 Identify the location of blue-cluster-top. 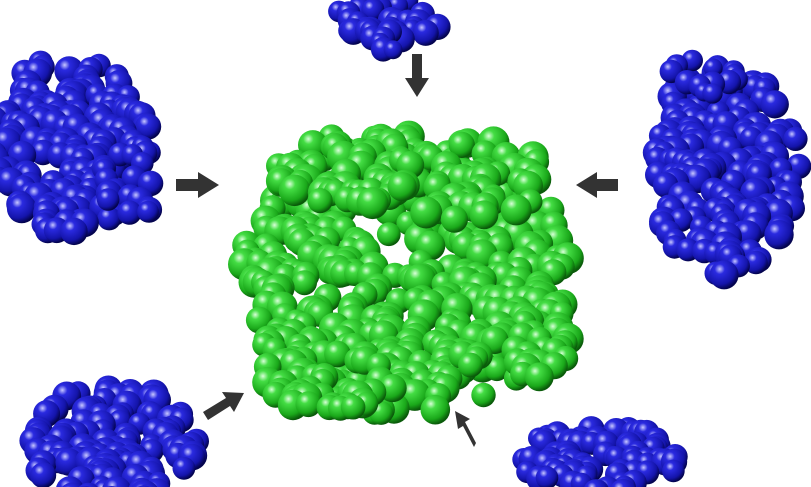
(389, 31).